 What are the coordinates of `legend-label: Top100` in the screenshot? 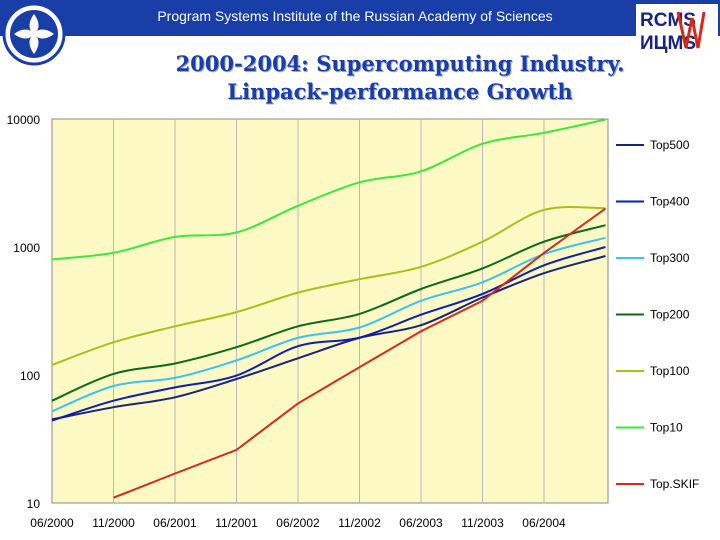 It's located at (670, 371).